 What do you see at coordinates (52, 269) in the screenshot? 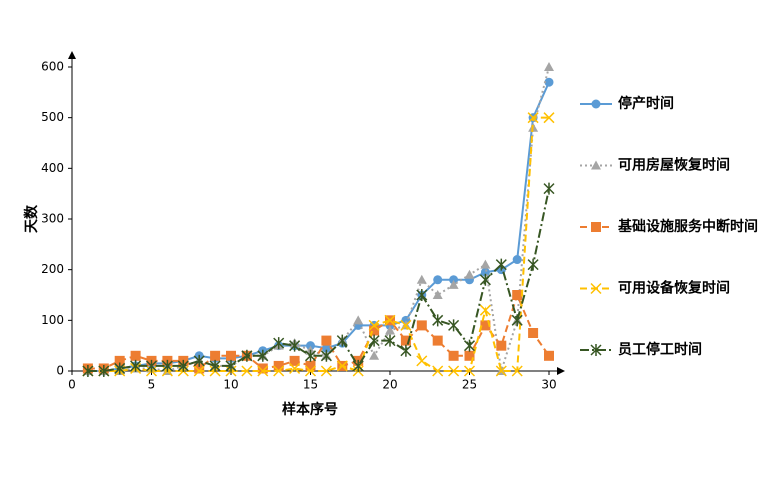
I see `y-tick-label: 200` at bounding box center [52, 269].